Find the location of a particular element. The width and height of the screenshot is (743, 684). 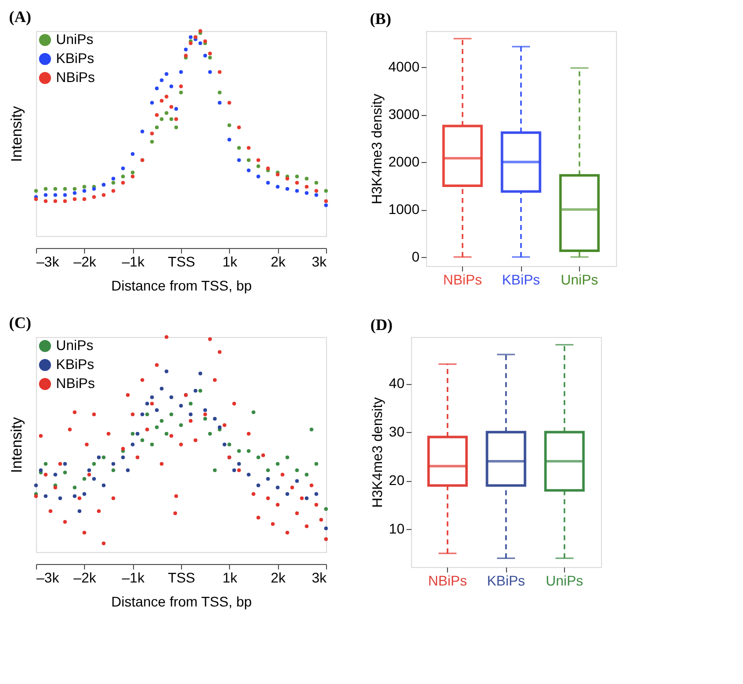

y-tick-label: 2000 is located at coordinates (404, 162).